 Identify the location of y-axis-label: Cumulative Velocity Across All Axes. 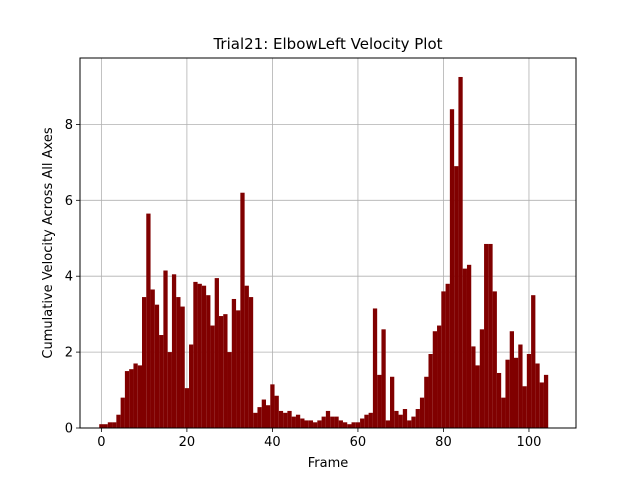
(48, 242).